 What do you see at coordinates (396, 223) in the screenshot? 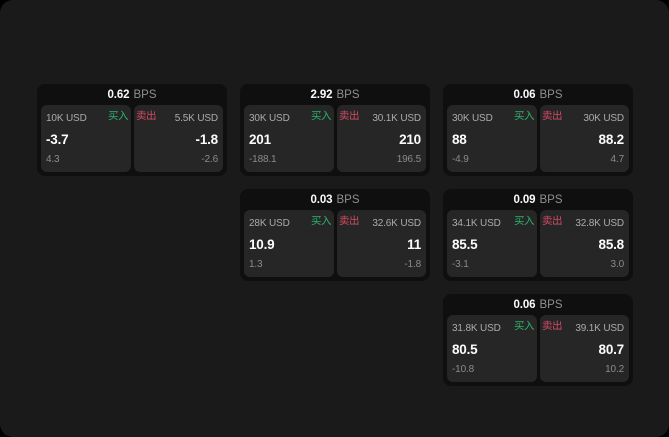
I see `sell-amount: 32.6K USD` at bounding box center [396, 223].